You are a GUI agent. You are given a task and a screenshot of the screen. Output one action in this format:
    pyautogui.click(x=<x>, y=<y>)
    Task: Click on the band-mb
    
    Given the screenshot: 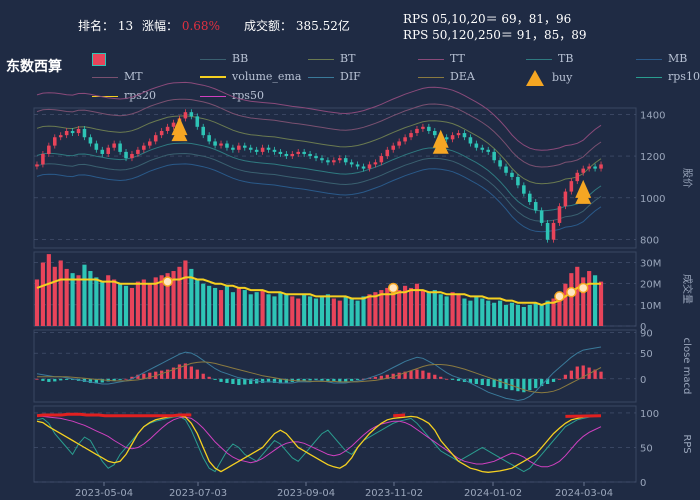 What is the action you would take?
    pyautogui.click(x=319, y=198)
    